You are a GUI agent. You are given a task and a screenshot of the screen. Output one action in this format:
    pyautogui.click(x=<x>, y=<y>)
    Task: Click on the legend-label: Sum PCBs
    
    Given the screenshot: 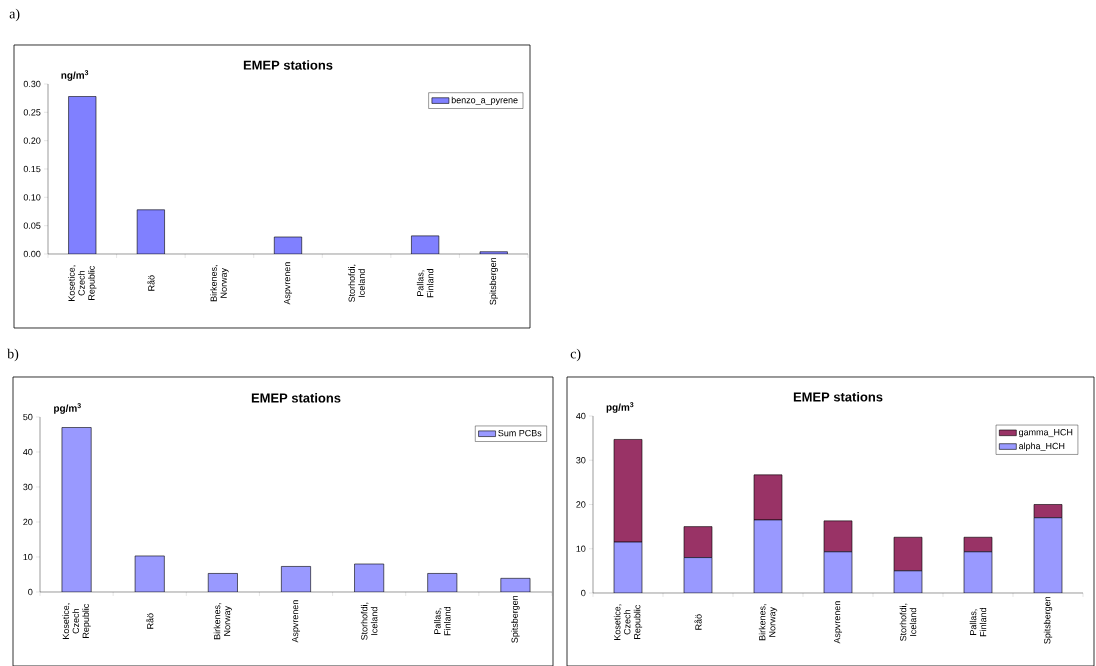 What is the action you would take?
    pyautogui.click(x=520, y=433)
    